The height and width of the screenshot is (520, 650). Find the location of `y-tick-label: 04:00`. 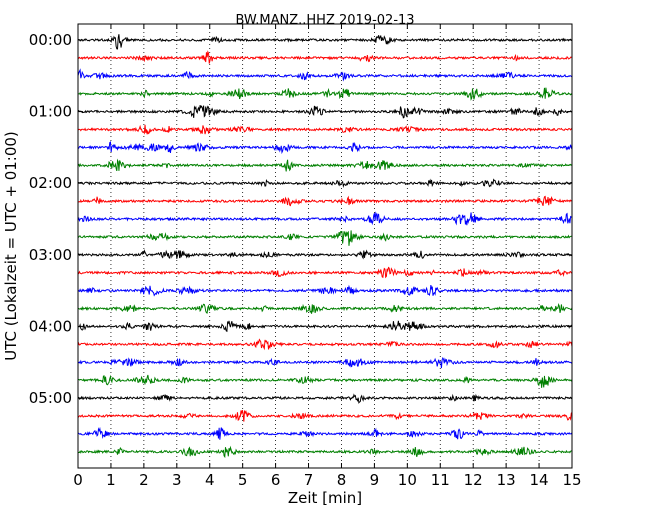

y-tick-label: 04:00 is located at coordinates (50, 326).